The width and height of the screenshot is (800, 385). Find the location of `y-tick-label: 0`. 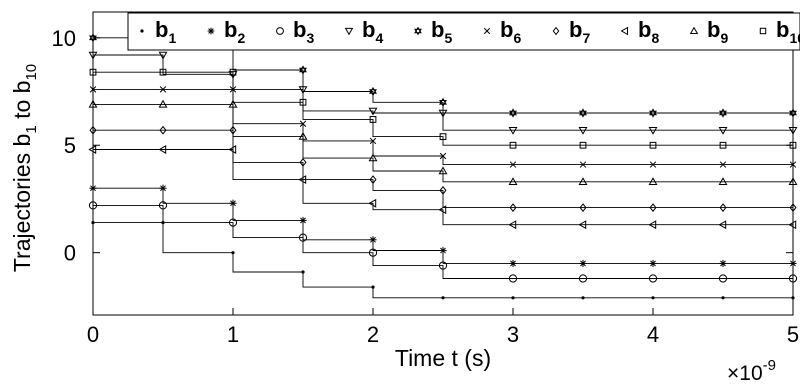

y-tick-label: 0 is located at coordinates (70, 253).